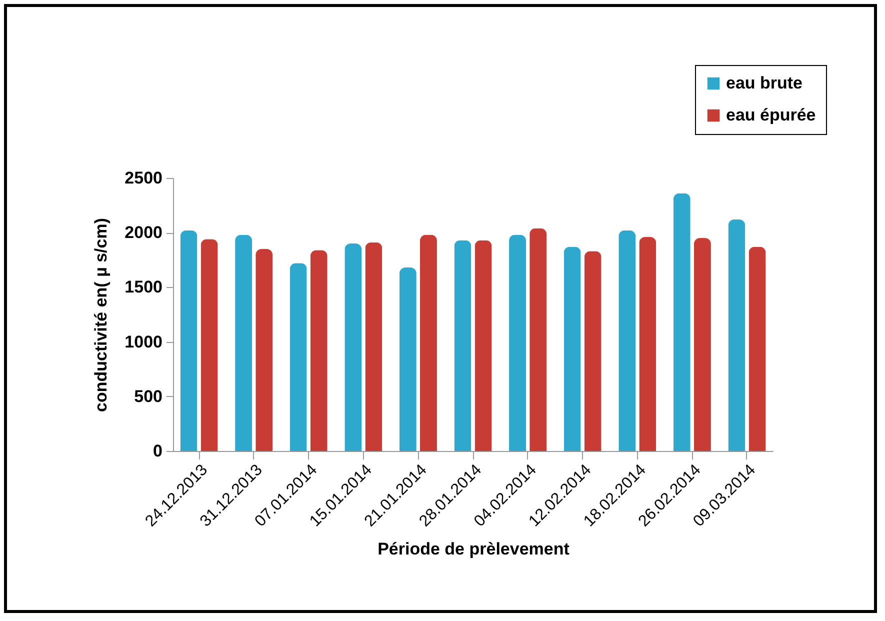 This screenshot has width=885, height=621. Describe the element at coordinates (143, 178) in the screenshot. I see `y-tick-label: 2500` at that location.